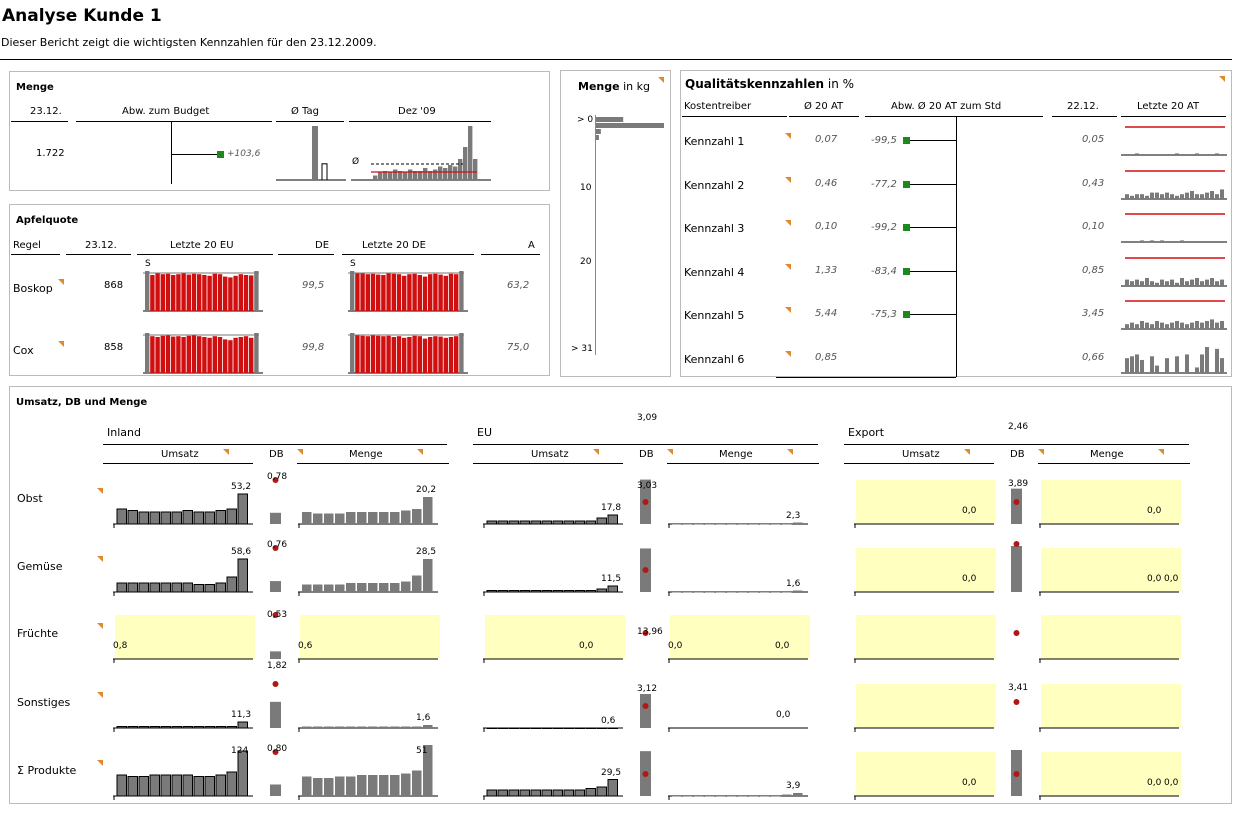  Describe the element at coordinates (313, 285) in the screenshot. I see `apfel-row-de: 99,5` at that location.